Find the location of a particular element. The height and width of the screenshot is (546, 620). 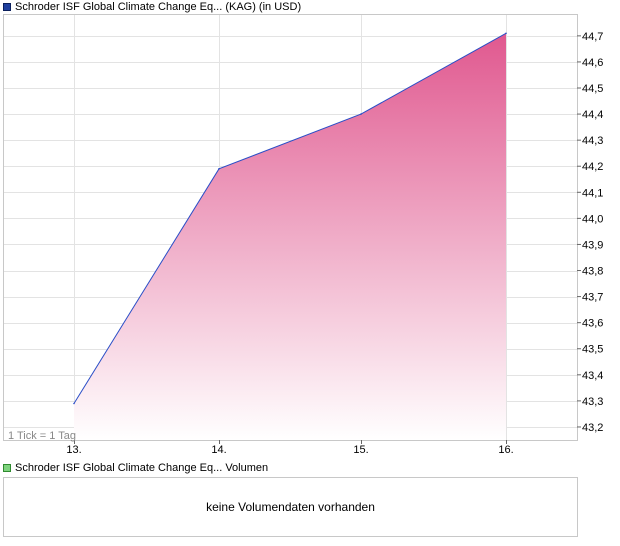

x-tick-label: 14. is located at coordinates (218, 450).